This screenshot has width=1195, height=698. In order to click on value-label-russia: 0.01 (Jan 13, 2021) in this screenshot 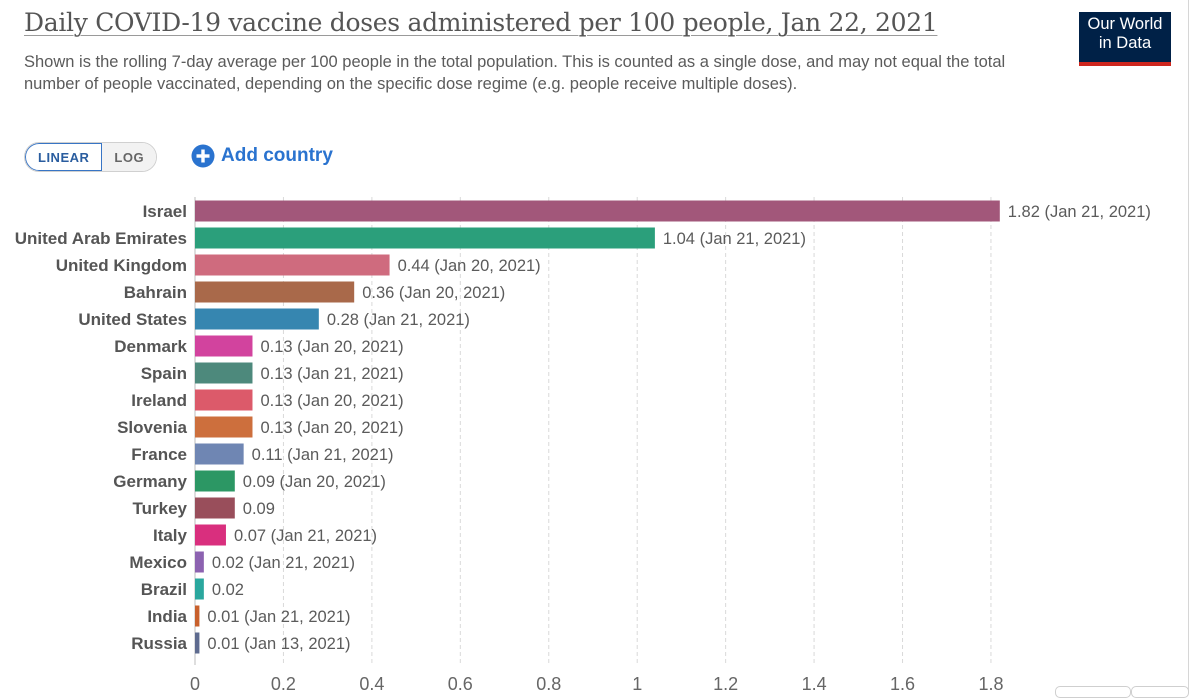, I will do `click(278, 644)`.